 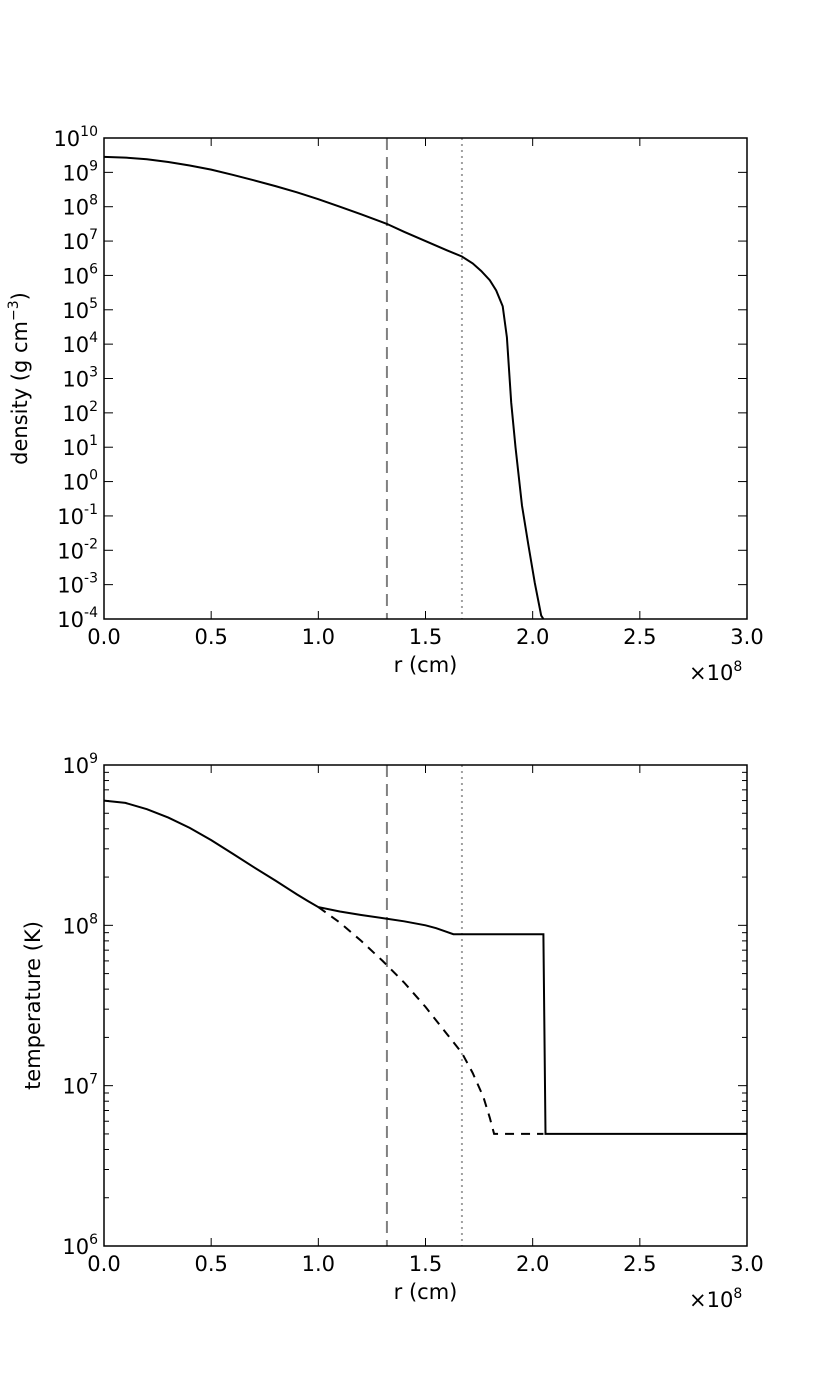 What do you see at coordinates (93, 441) in the screenshot?
I see `density-y-tick-exp: 1` at bounding box center [93, 441].